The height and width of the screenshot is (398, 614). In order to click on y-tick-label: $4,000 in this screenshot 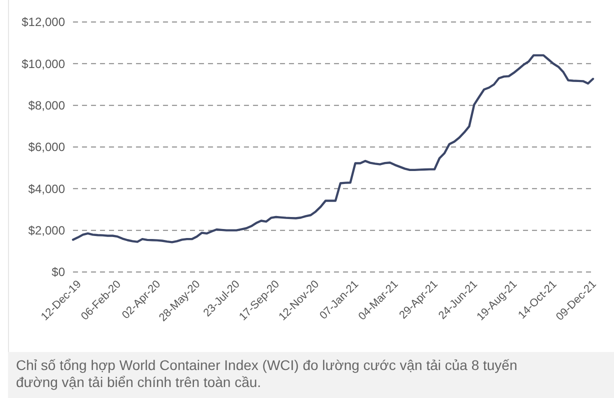, I will do `click(47, 189)`.